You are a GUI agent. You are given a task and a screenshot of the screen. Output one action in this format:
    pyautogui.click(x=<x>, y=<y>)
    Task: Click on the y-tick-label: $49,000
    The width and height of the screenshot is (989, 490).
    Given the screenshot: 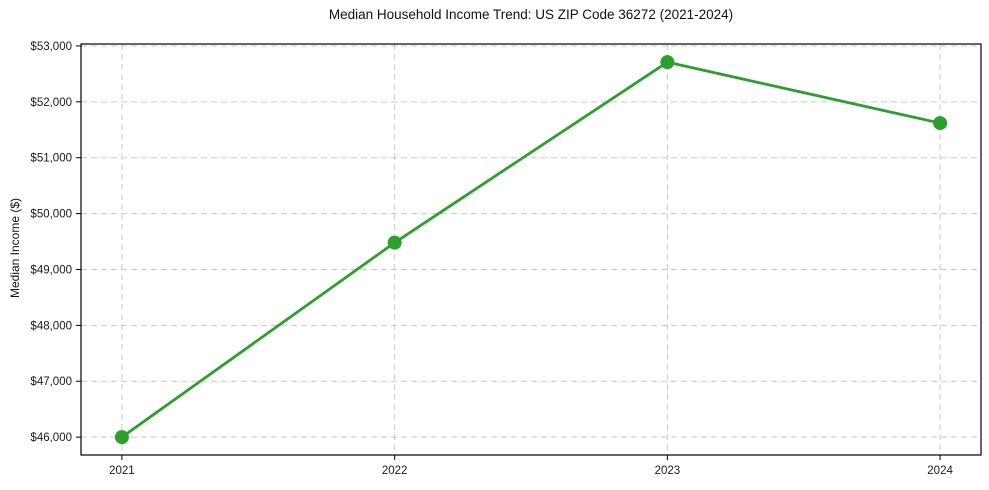 What is the action you would take?
    pyautogui.click(x=51, y=270)
    